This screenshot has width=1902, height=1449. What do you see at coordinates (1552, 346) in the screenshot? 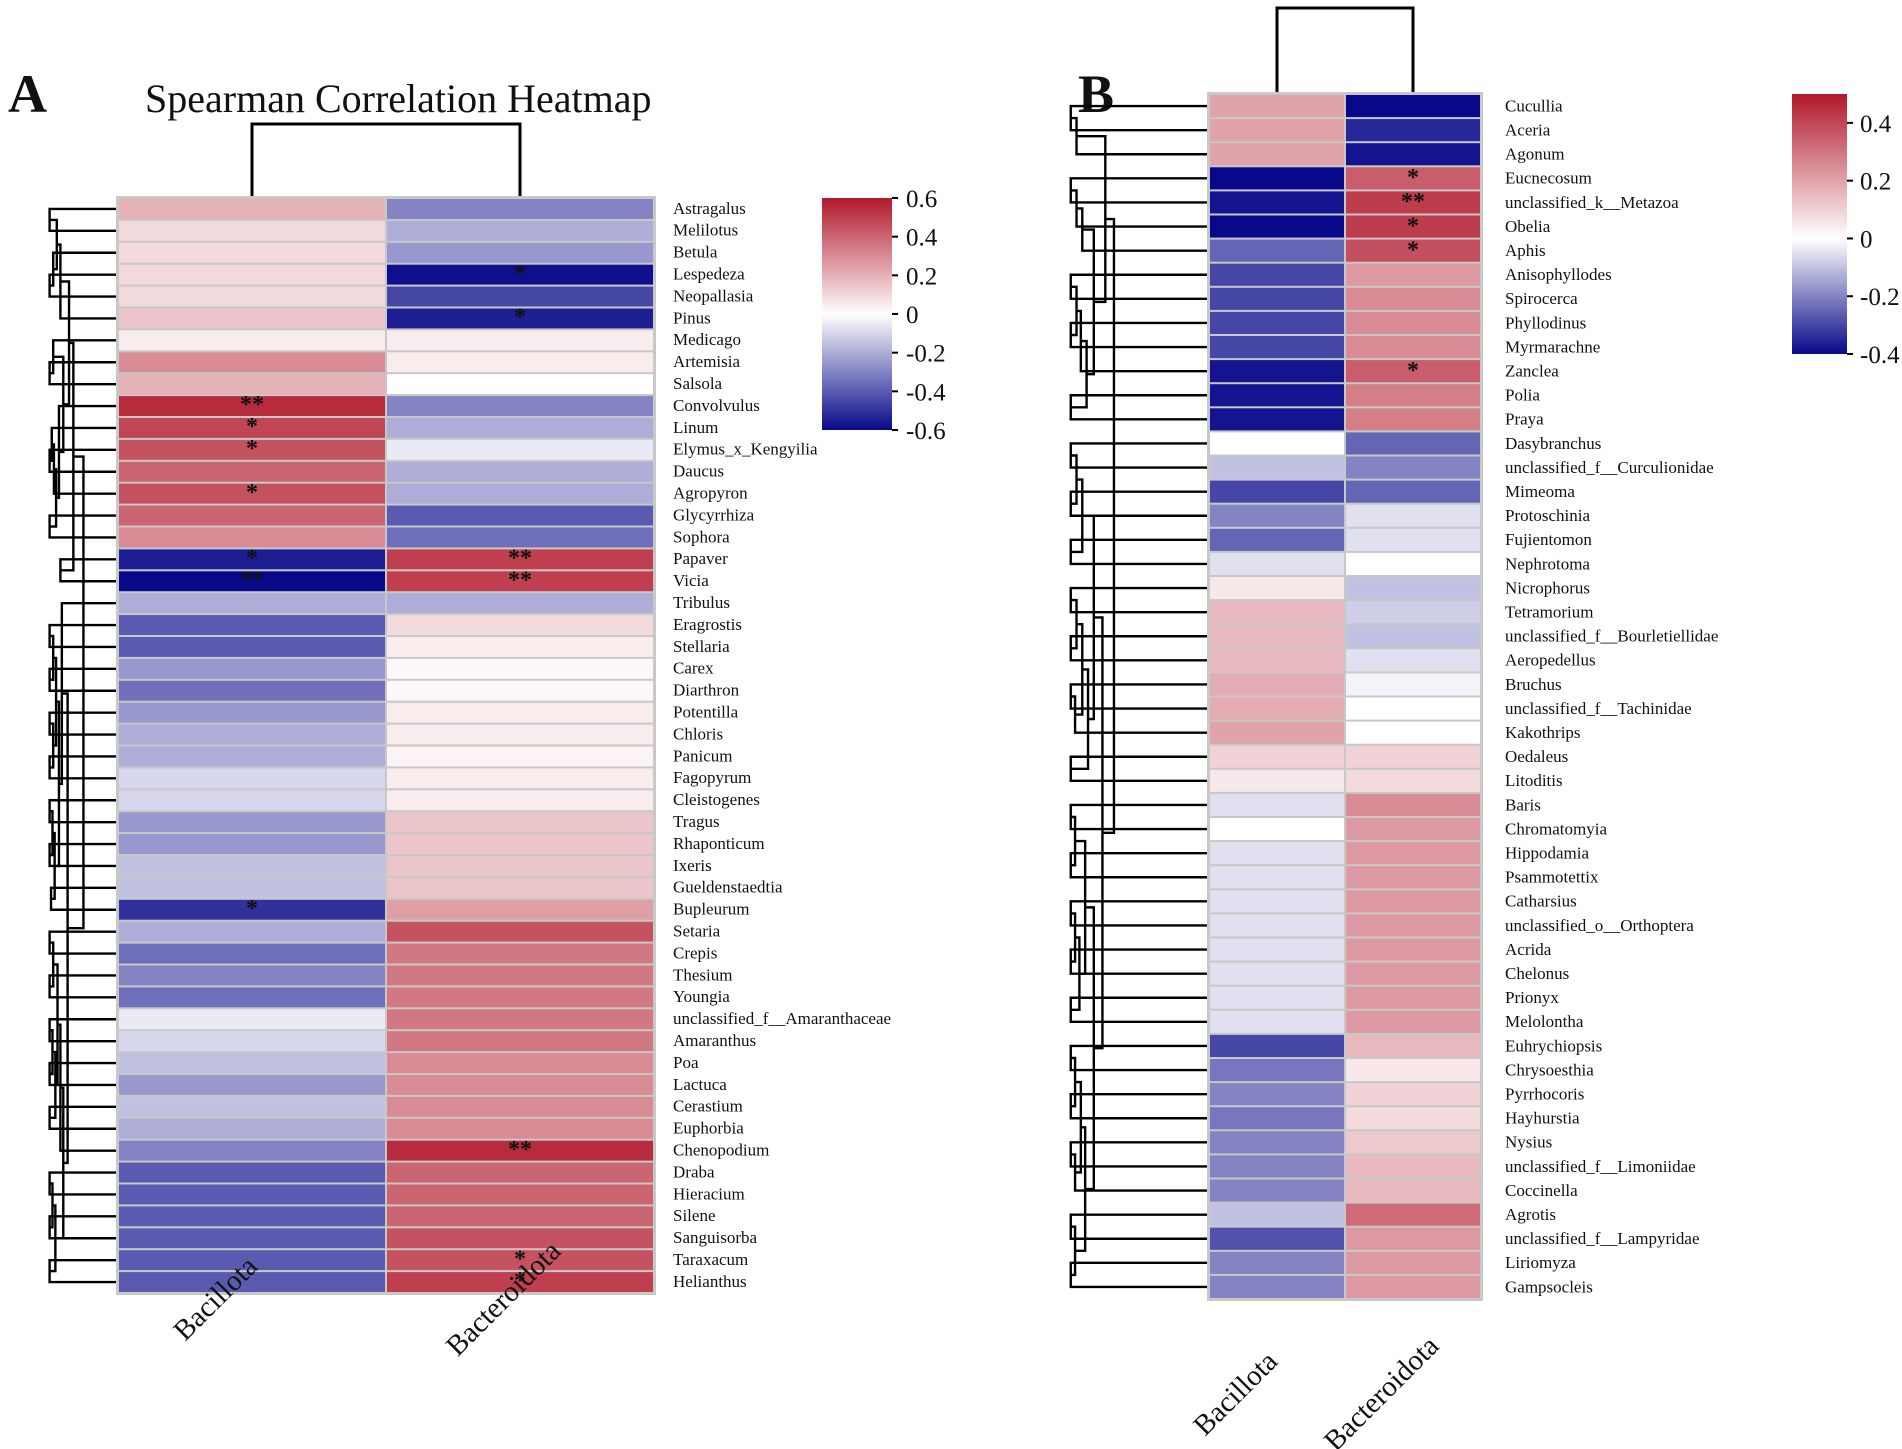
I see `row-label: Myrmarachne` at bounding box center [1552, 346].